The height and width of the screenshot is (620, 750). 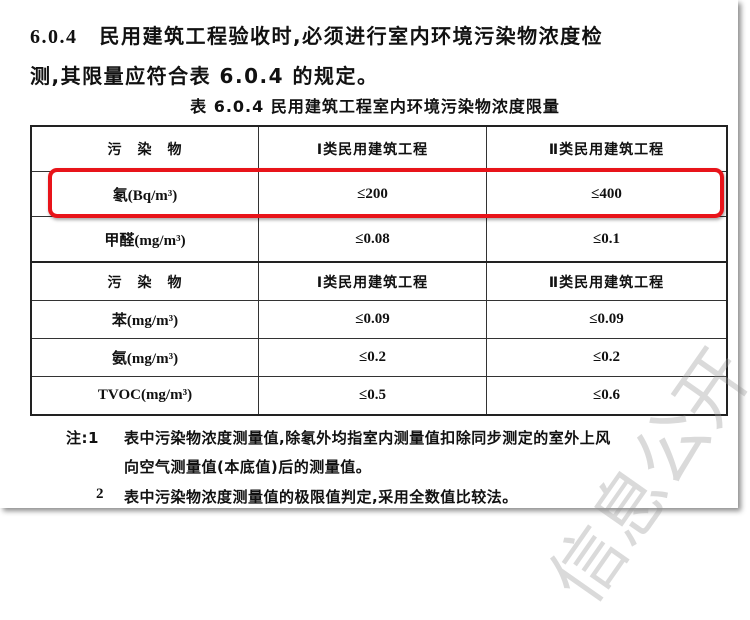 I want to click on table-caption: 表 6.0.4 民用建筑工程室内环境污染物浓度限量, so click(x=375, y=106).